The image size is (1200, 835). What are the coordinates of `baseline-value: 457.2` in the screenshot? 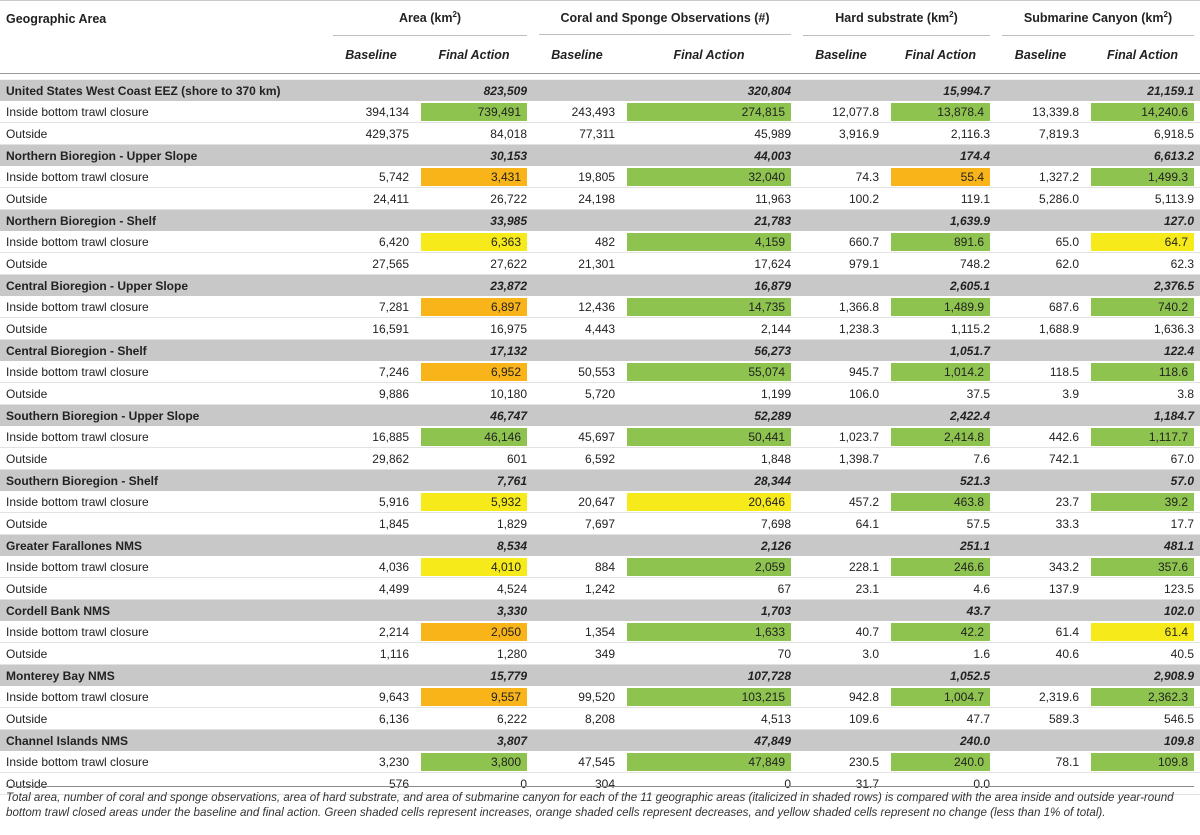 It's located at (841, 502).